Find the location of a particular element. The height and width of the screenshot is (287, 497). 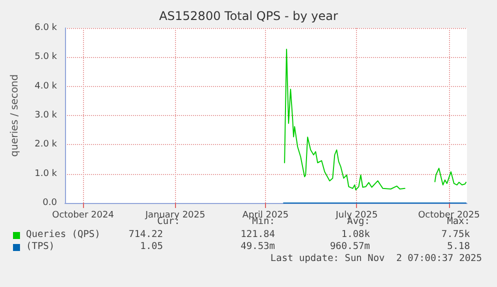

y-tick-label: 3.0 k is located at coordinates (46, 115).